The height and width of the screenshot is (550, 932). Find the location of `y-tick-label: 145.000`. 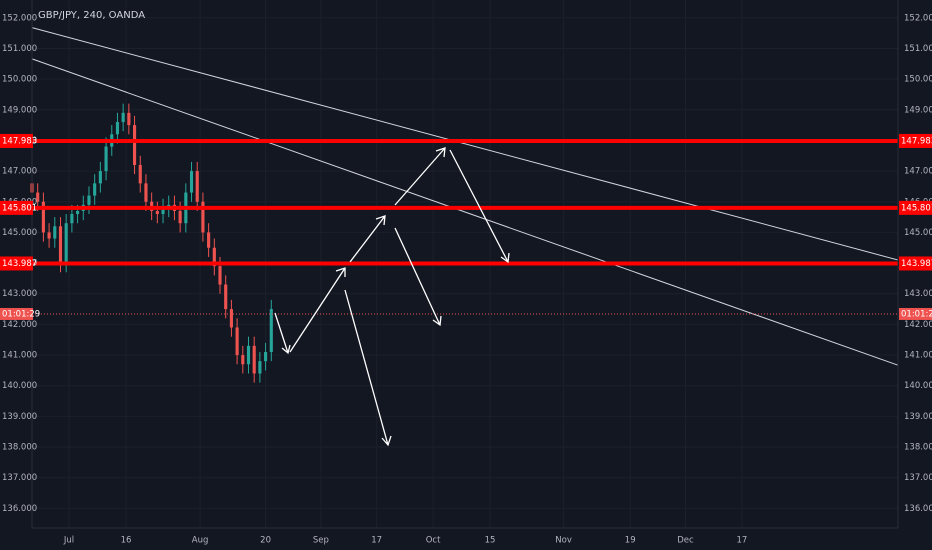

y-tick-label: 145.000 is located at coordinates (19, 233).